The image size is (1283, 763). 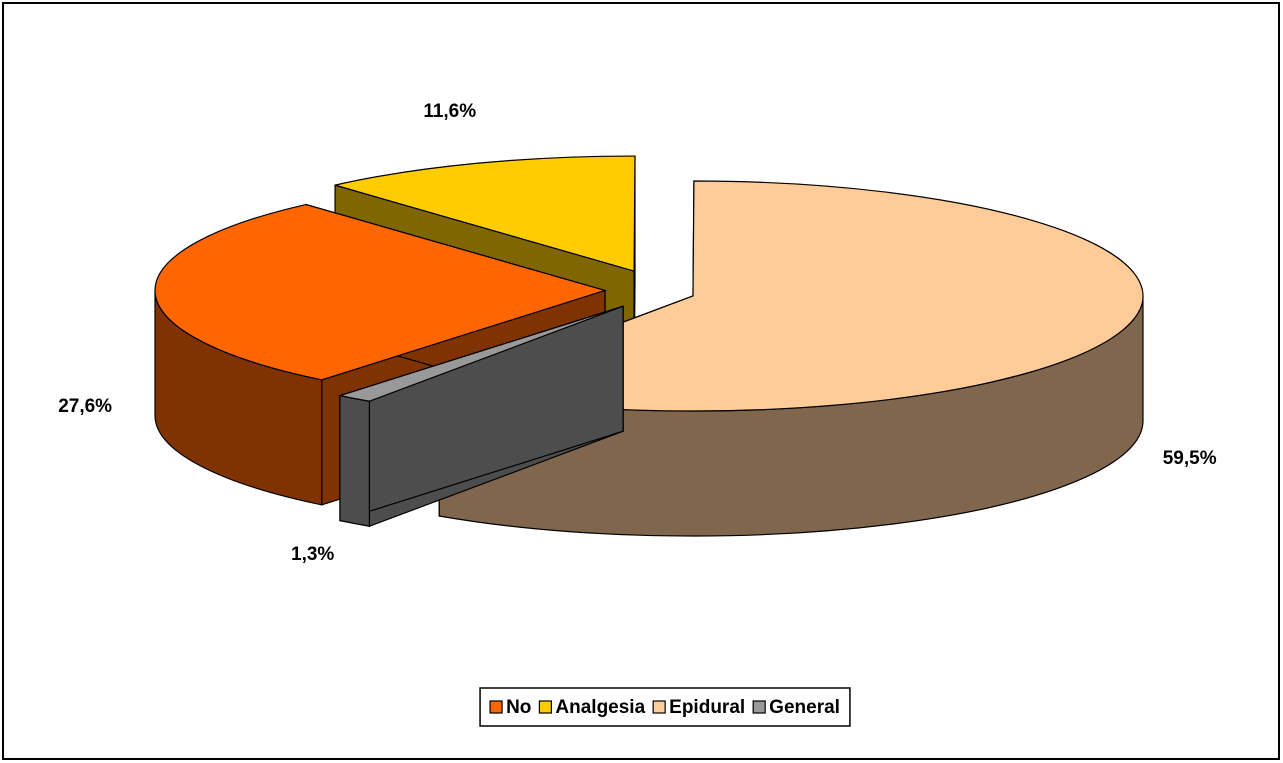 What do you see at coordinates (518, 707) in the screenshot?
I see `legend-label: No` at bounding box center [518, 707].